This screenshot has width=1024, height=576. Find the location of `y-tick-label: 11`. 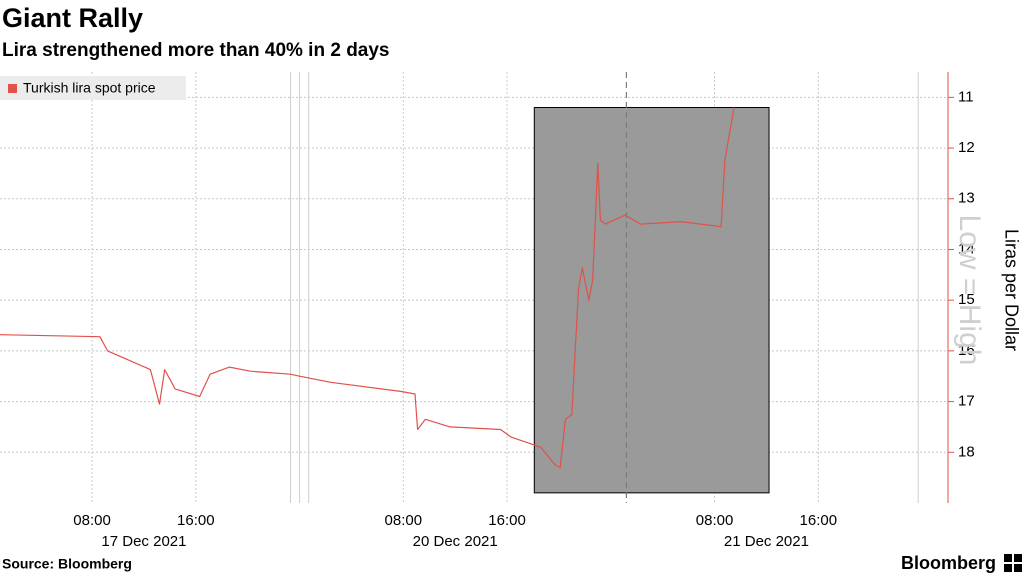

y-tick-label: 11 is located at coordinates (966, 96).